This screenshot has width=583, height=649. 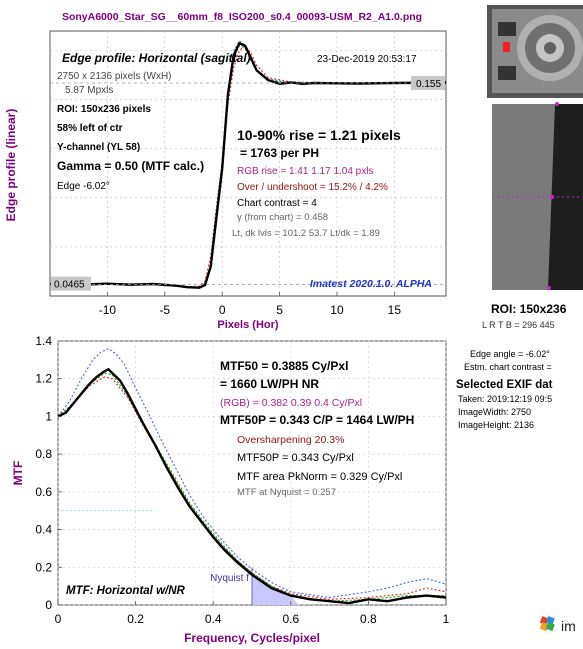 What do you see at coordinates (286, 492) in the screenshot?
I see `mtf-at-nyquist: MTF at Nyquist = 0.257` at bounding box center [286, 492].